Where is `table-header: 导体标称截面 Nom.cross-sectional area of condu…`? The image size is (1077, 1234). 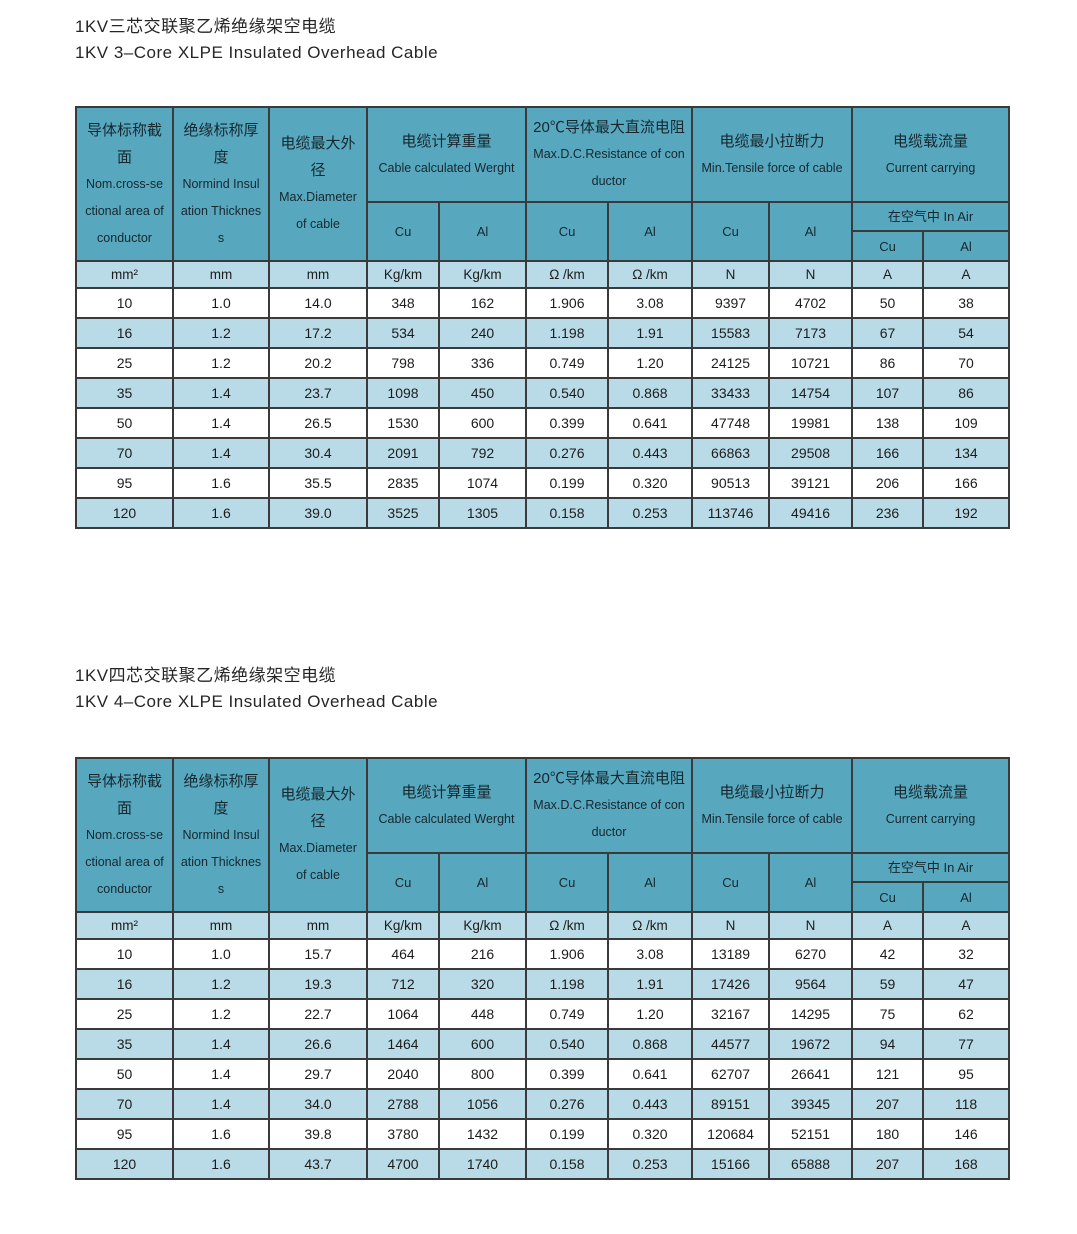
table-header: 导体标称截面 Nom.cross-sectional area of condu… is located at coordinates (543, 835).